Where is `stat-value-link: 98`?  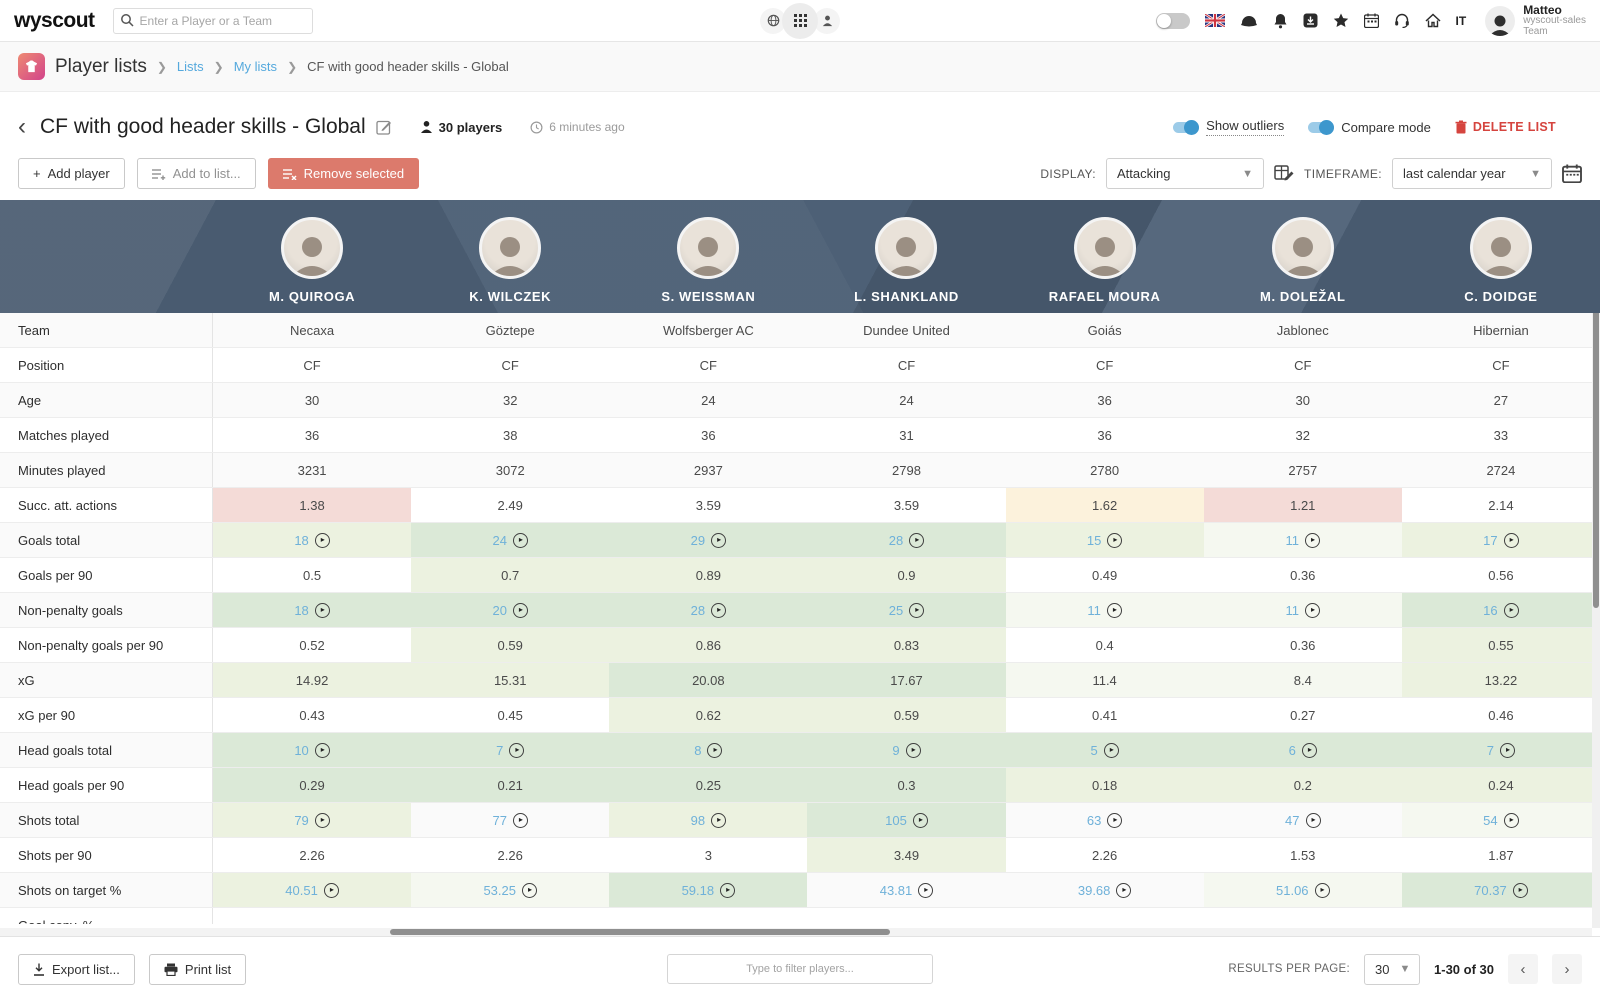
stat-value-link: 98 is located at coordinates (698, 820).